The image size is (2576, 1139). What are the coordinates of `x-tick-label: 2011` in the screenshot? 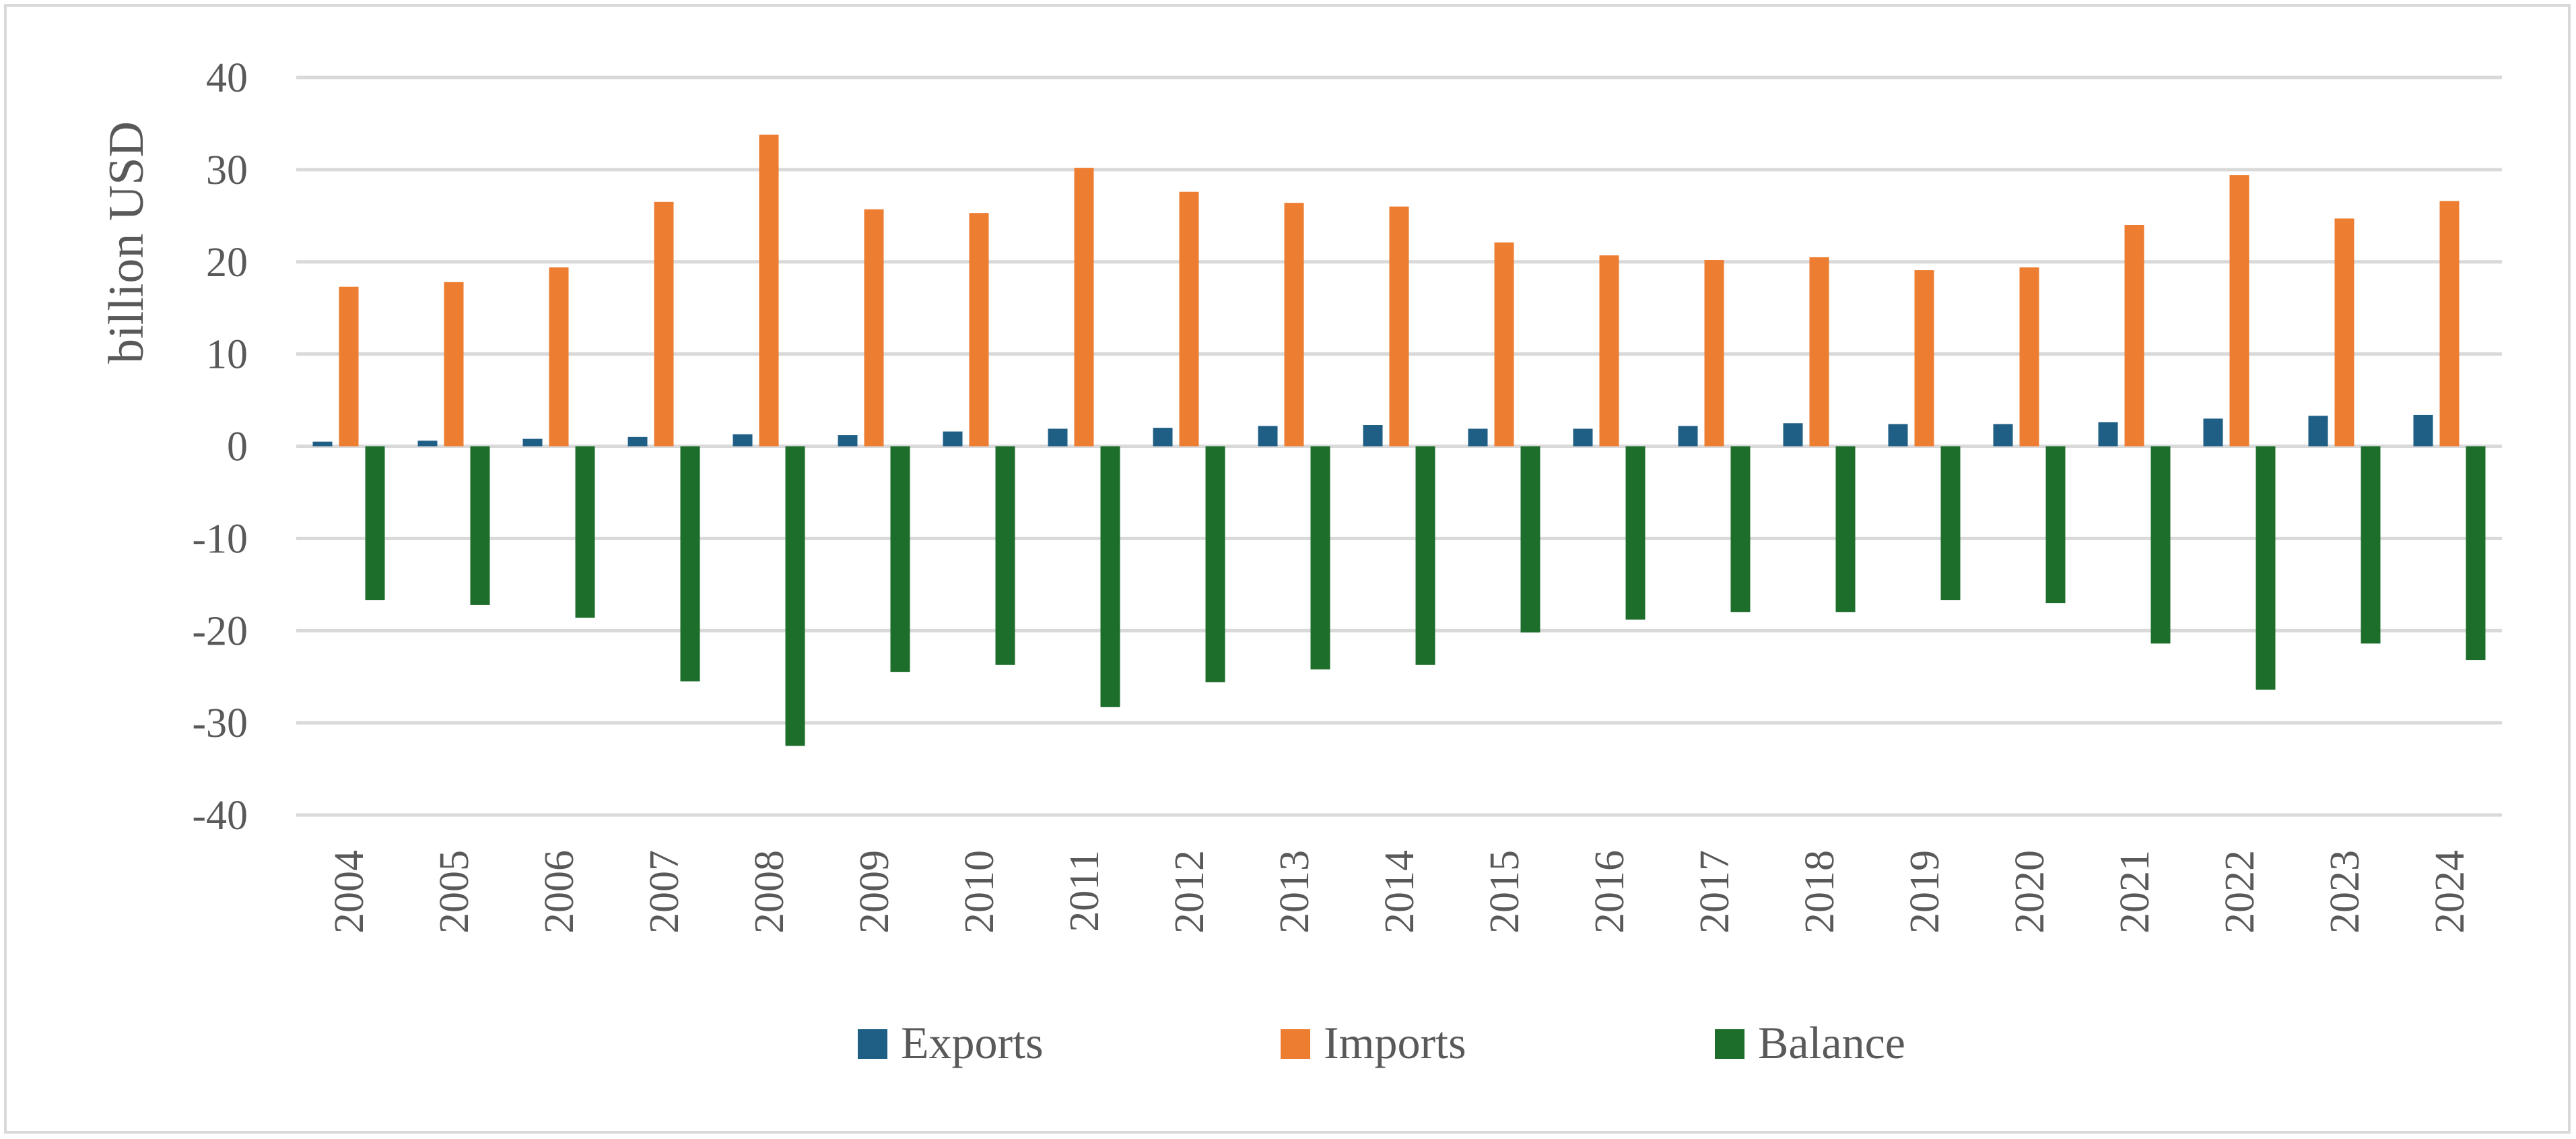 It's located at (1085, 891).